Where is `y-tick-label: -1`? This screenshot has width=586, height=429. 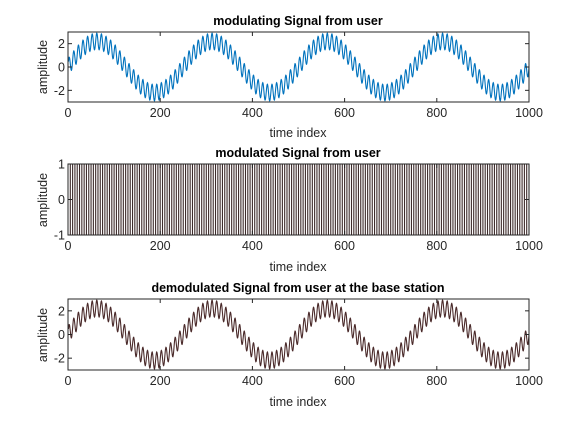 y-tick-label: -1 is located at coordinates (59, 236).